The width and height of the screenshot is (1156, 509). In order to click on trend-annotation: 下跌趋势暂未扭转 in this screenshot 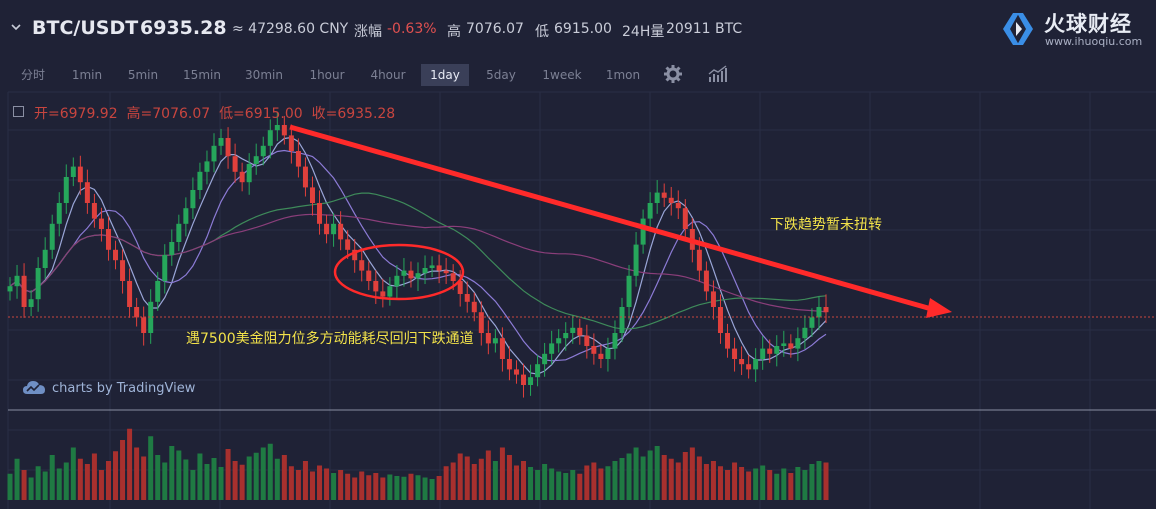, I will do `click(826, 225)`.